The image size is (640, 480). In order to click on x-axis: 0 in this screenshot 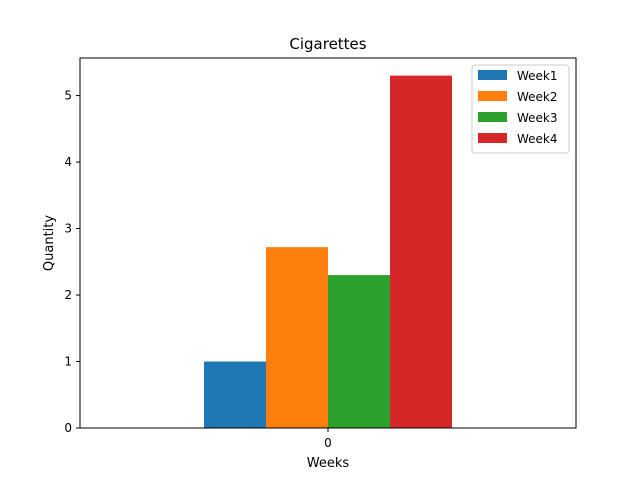, I will do `click(328, 439)`.